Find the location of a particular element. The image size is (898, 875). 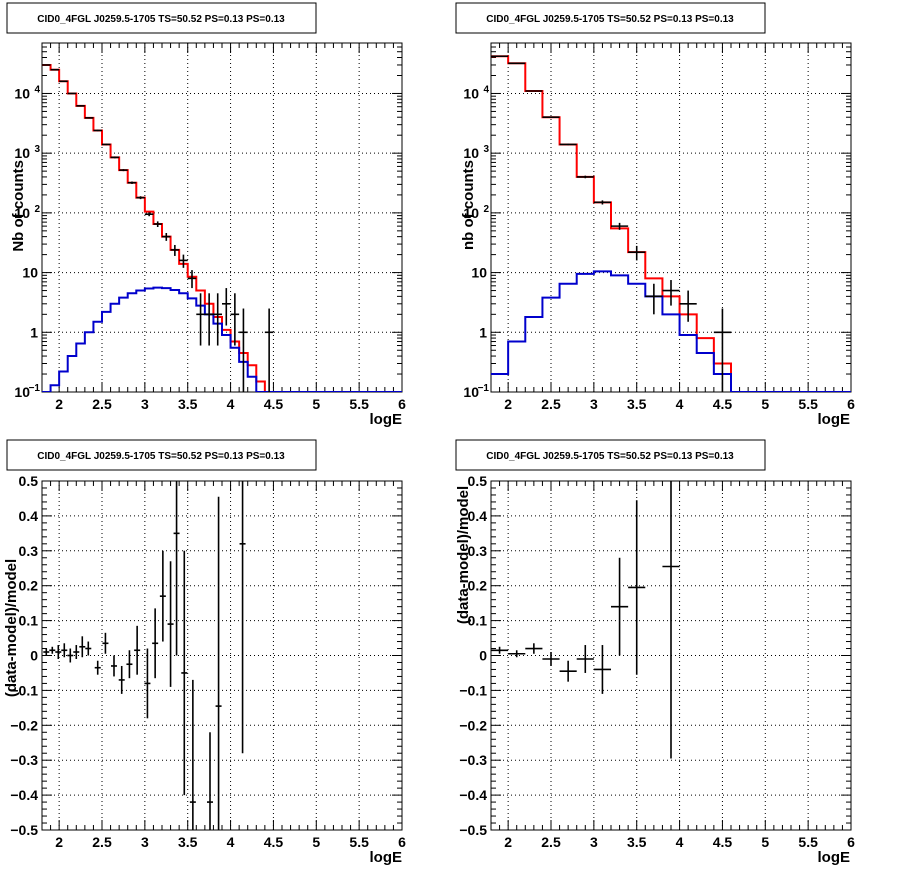

y-tick-exponent: 4 is located at coordinates (486, 89).